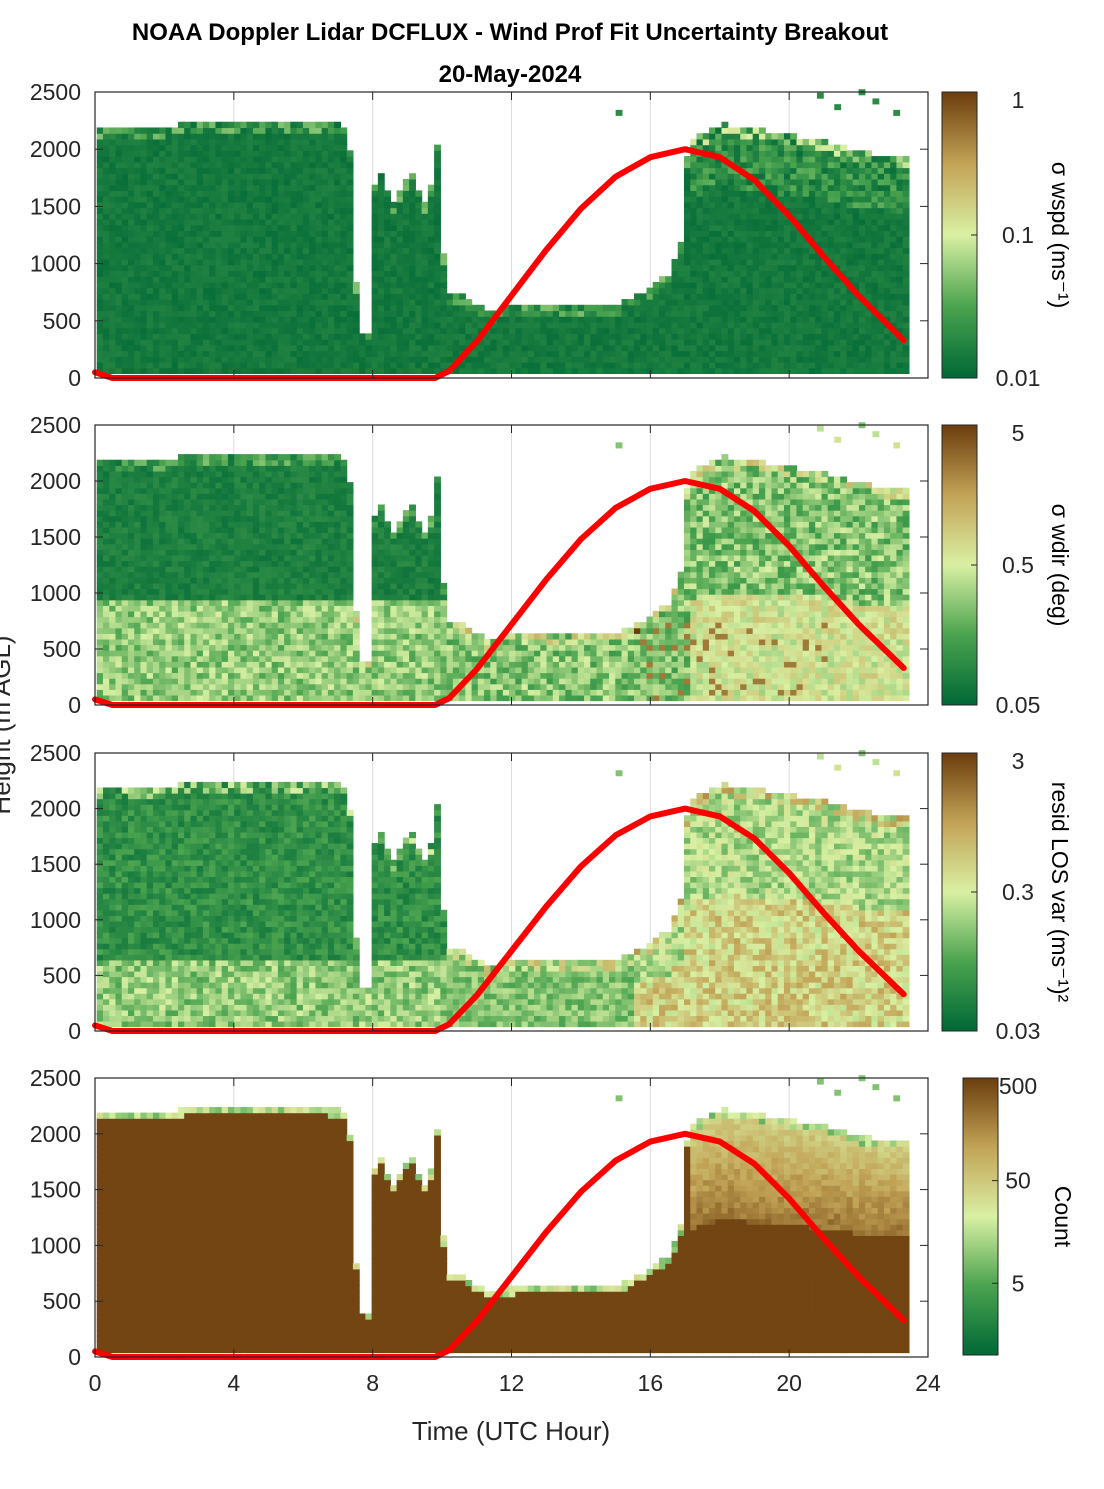 The image size is (1104, 1489). What do you see at coordinates (55, 206) in the screenshot?
I see `y-tick-label: 1500` at bounding box center [55, 206].